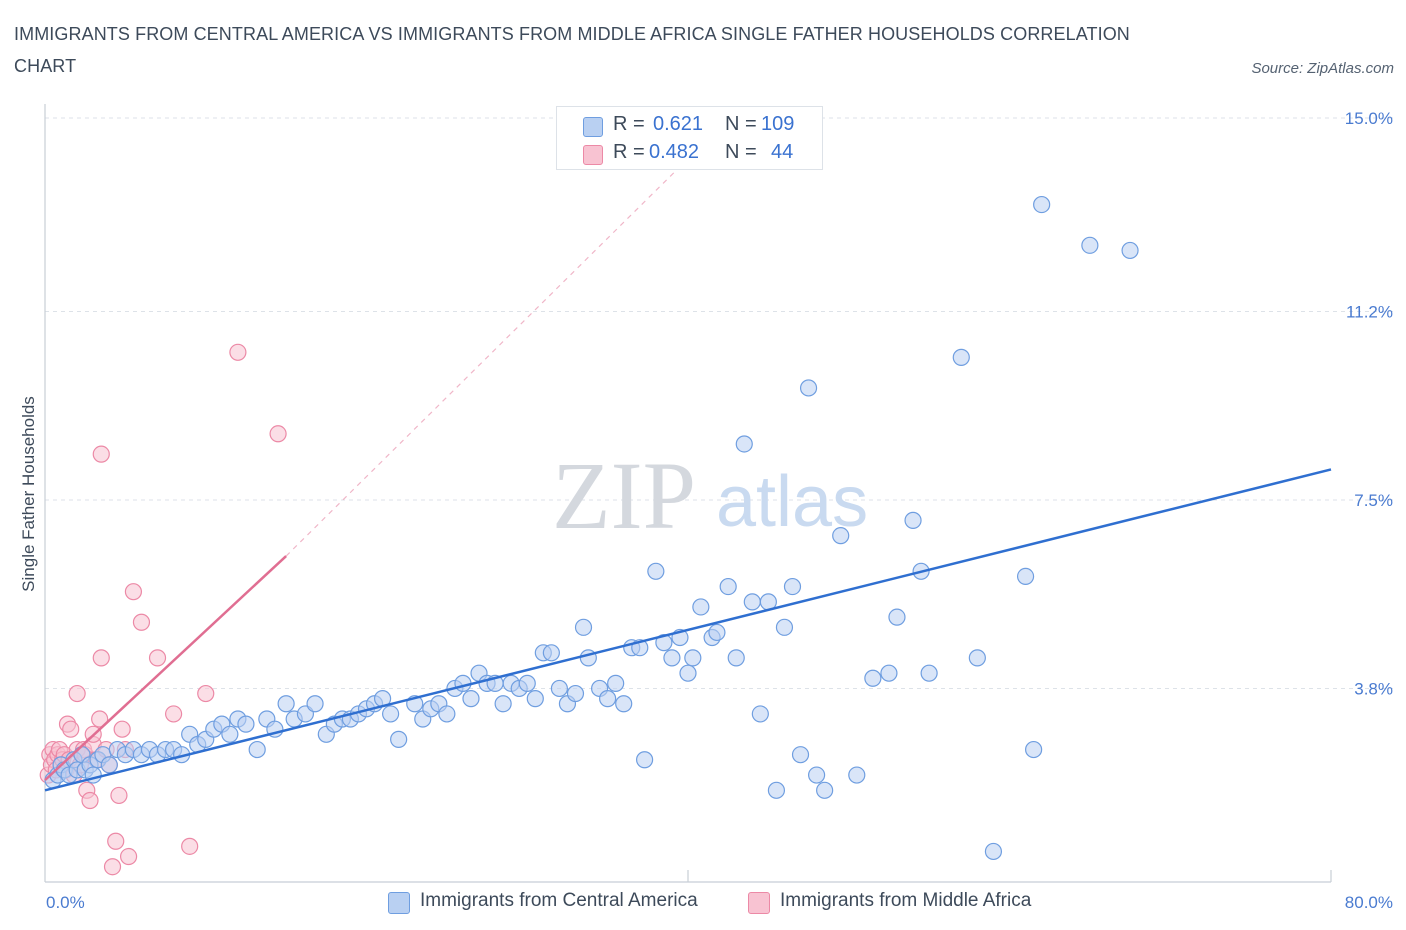  I want to click on y-tick-label: 15.0%, so click(1369, 118).